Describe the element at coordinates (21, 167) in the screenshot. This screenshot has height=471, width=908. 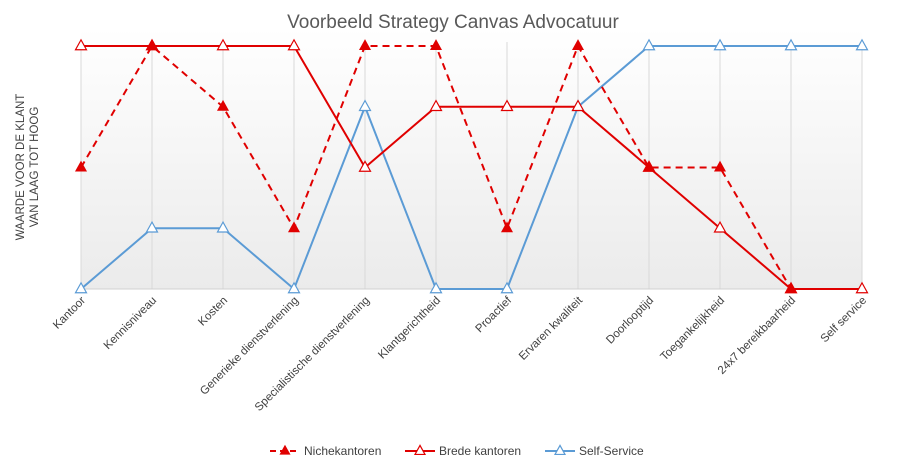
I see `y-axis-label-line-1: WAARDE VOOR DE KLANT` at that location.